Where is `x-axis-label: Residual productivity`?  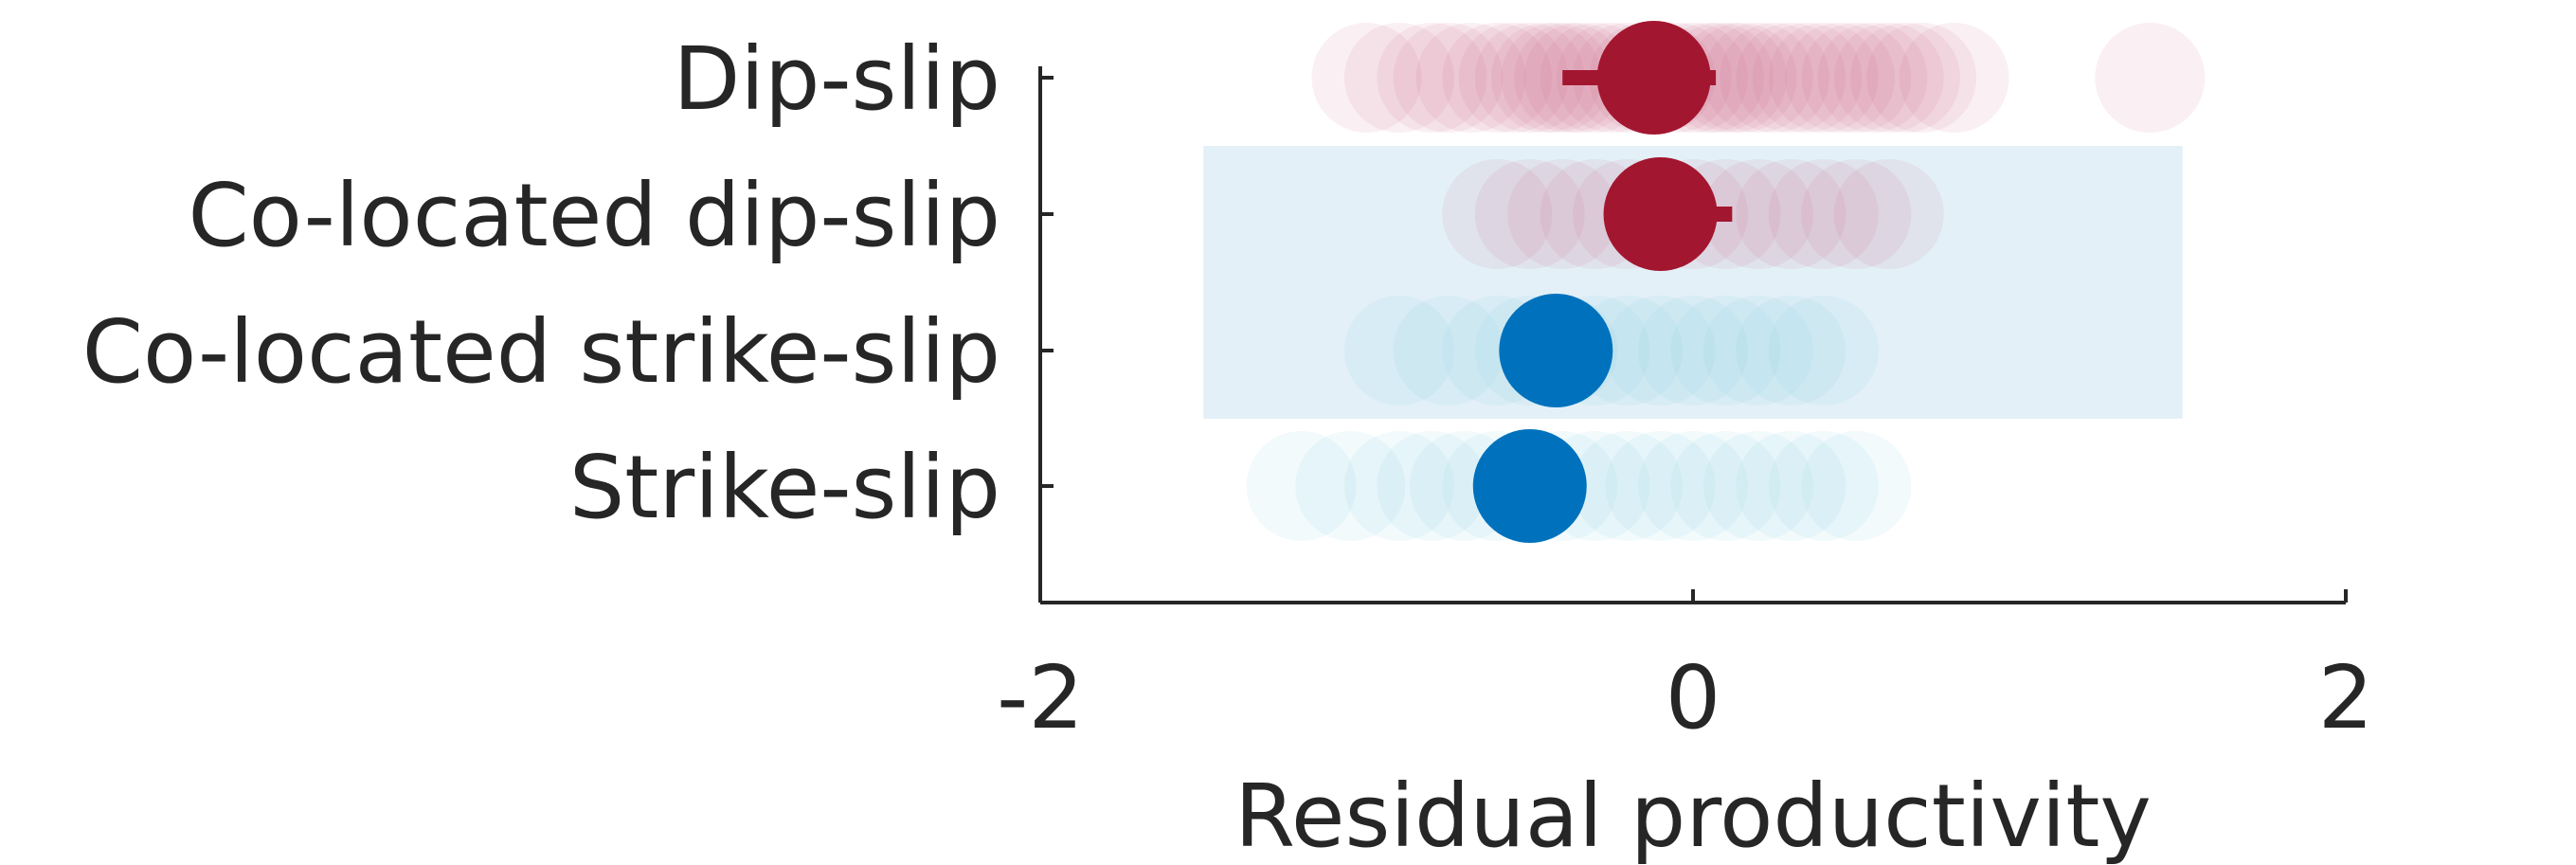 x-axis-label: Residual productivity is located at coordinates (1693, 815).